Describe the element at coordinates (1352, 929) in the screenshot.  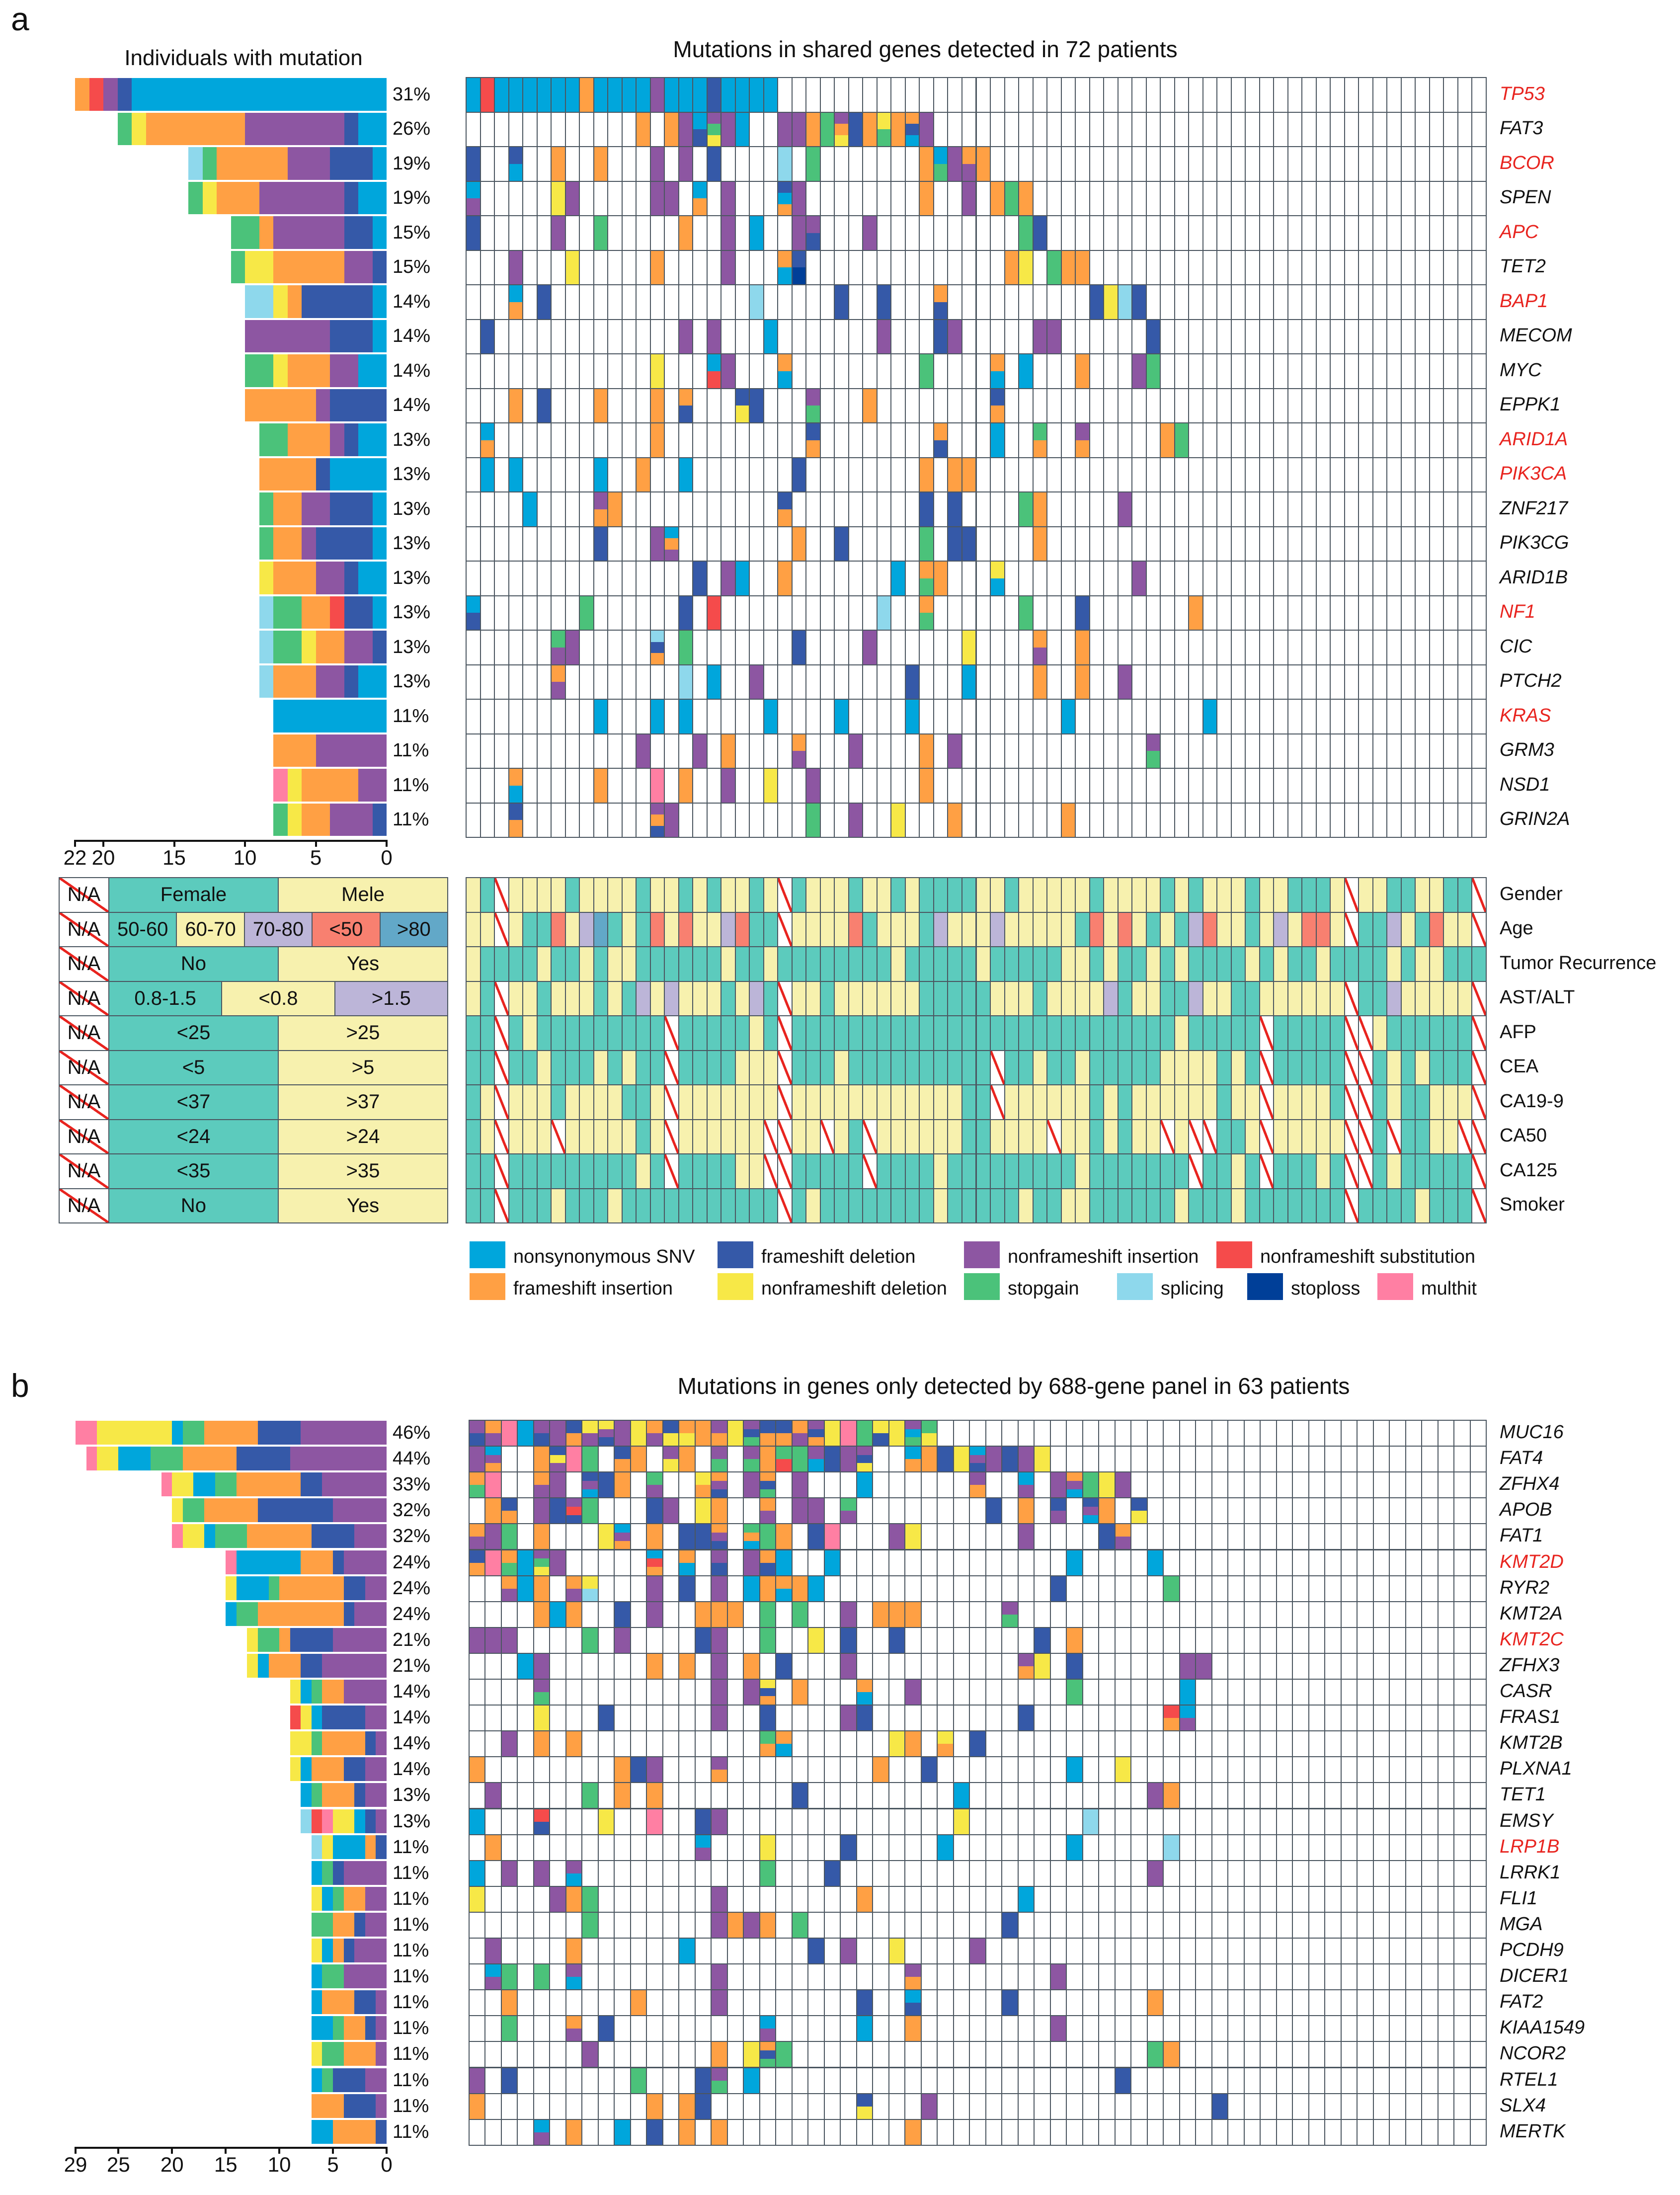
I see `clinical-cell-na` at that location.